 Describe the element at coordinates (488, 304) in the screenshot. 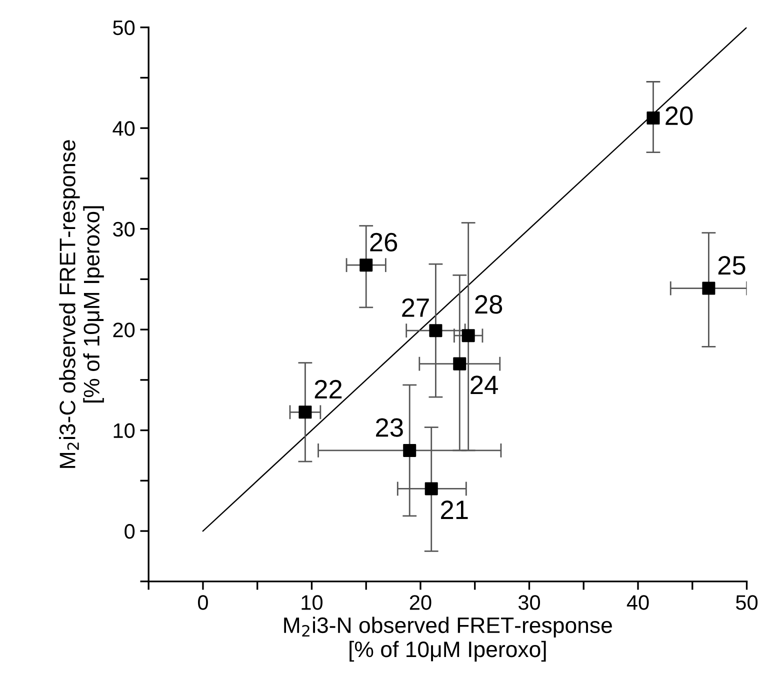

I see `annotation: 28` at that location.